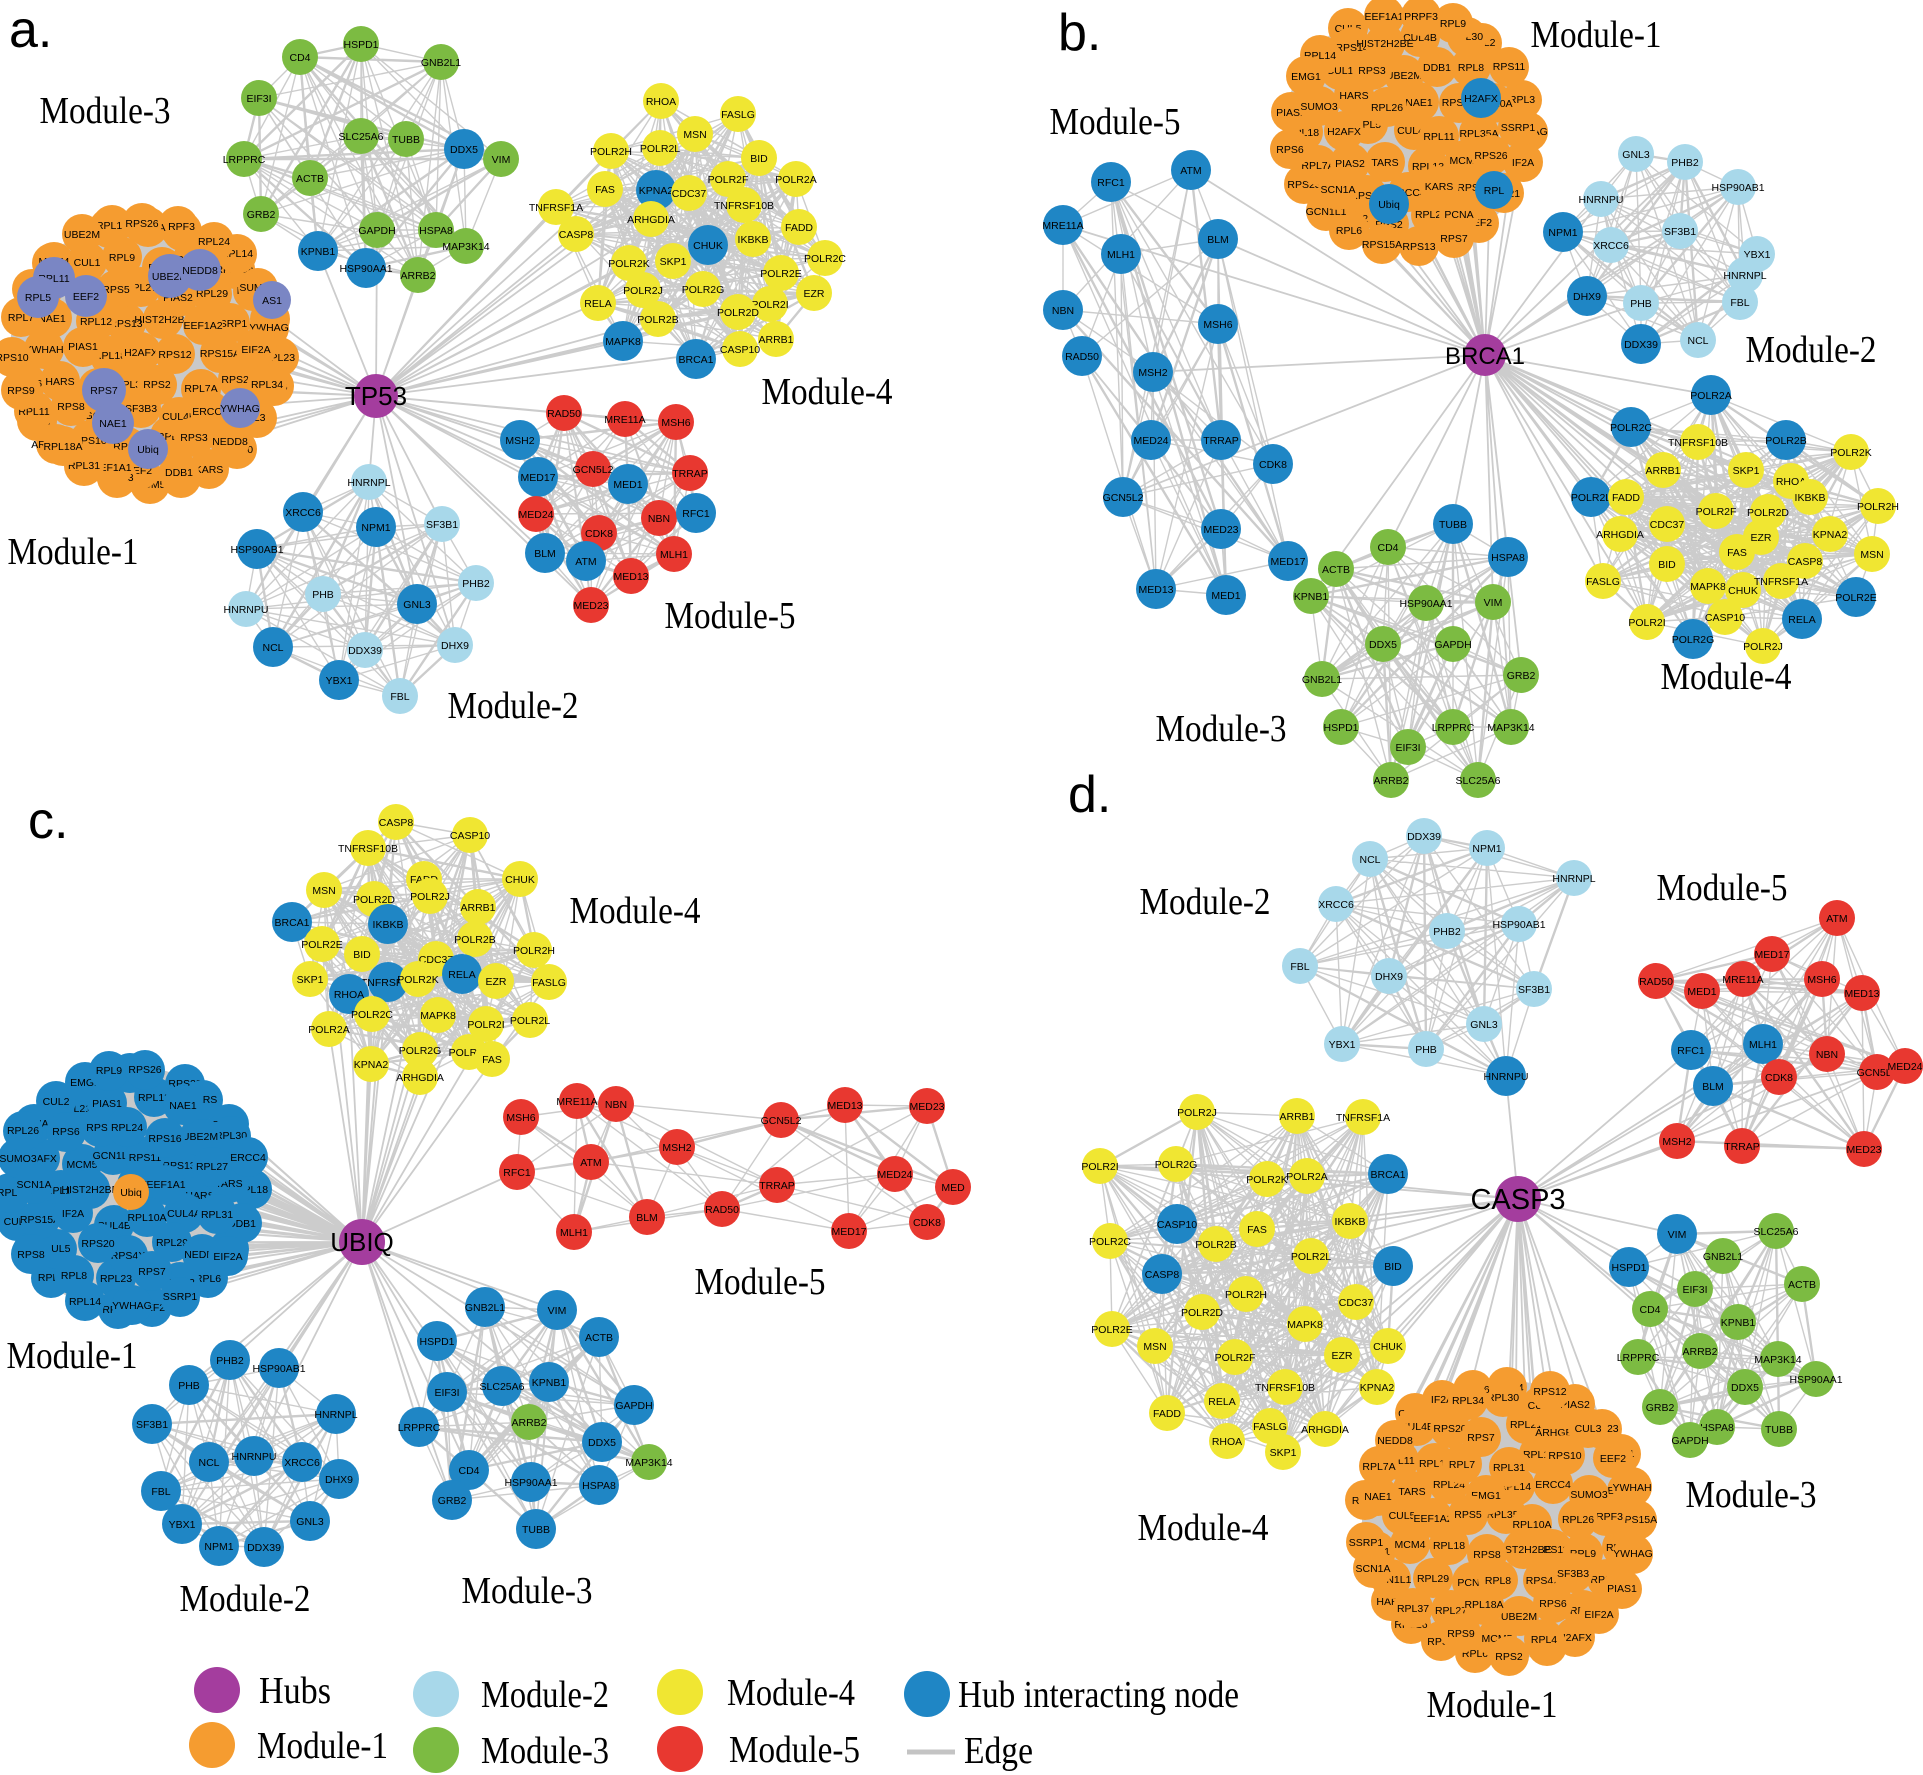 The width and height of the screenshot is (1923, 1775). I want to click on svg-text: POLR2E, so click(780, 274).